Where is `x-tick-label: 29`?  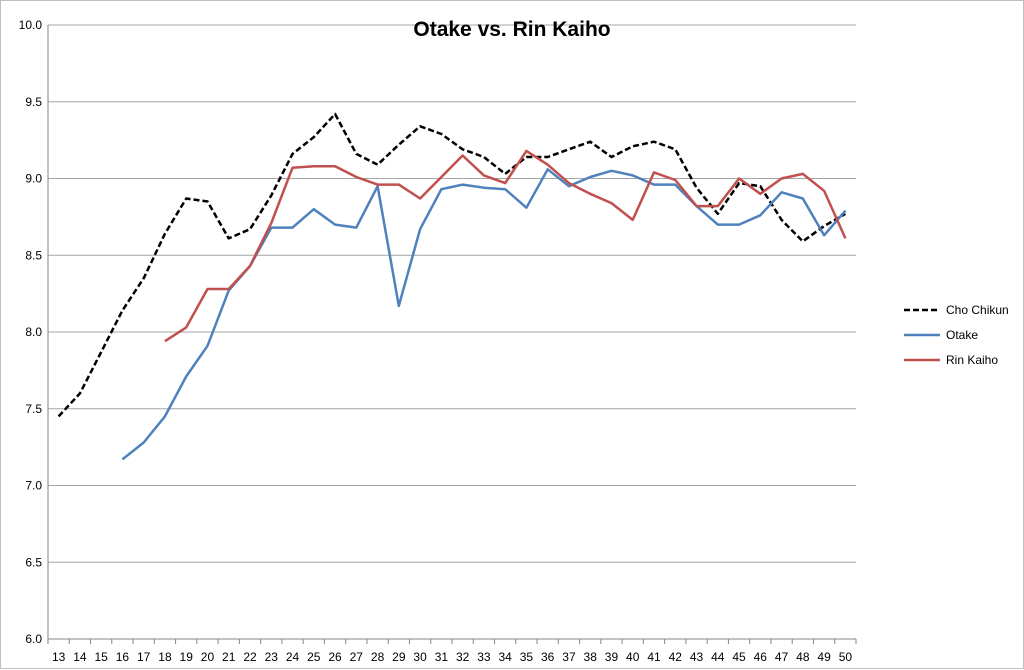 x-tick-label: 29 is located at coordinates (399, 657).